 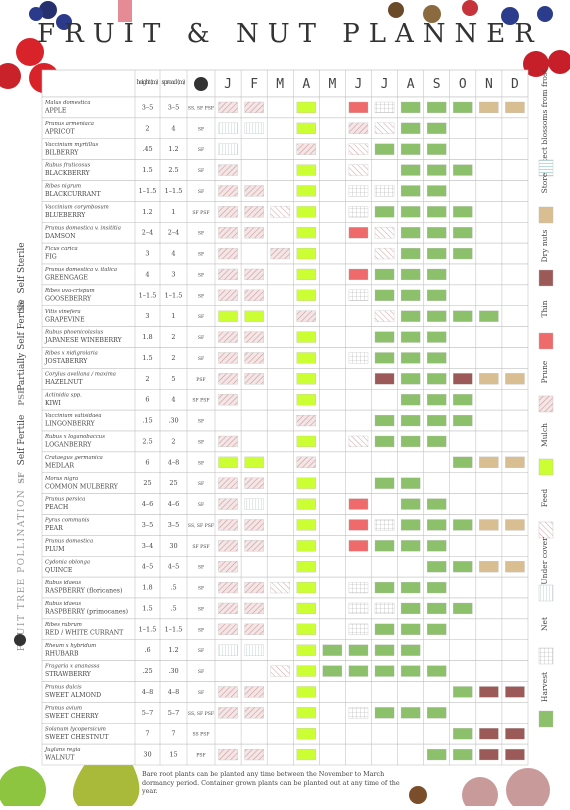 What do you see at coordinates (290, 34) in the screenshot?
I see `title: FRUIT & NUT PLANNER` at bounding box center [290, 34].